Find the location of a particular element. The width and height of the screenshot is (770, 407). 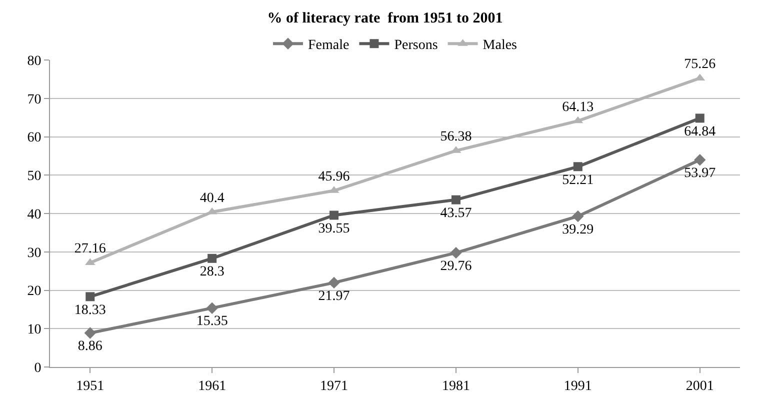

data-label: 39.55 is located at coordinates (334, 228).